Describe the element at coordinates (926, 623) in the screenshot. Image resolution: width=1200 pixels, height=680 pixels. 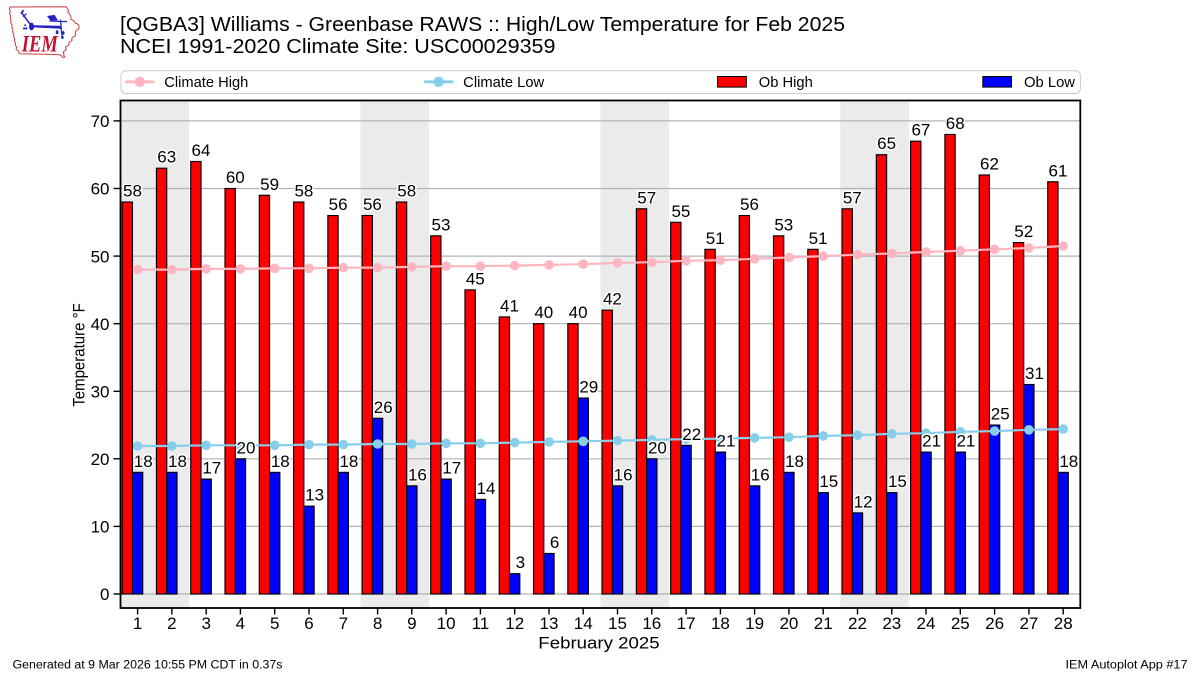
I see `svg-text: 24` at that location.